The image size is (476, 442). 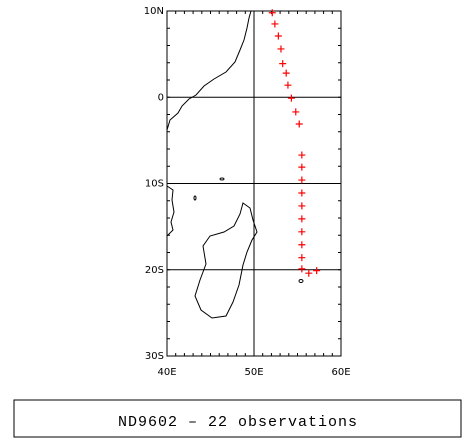 I want to click on x-tick-label: 60E, so click(x=340, y=372).